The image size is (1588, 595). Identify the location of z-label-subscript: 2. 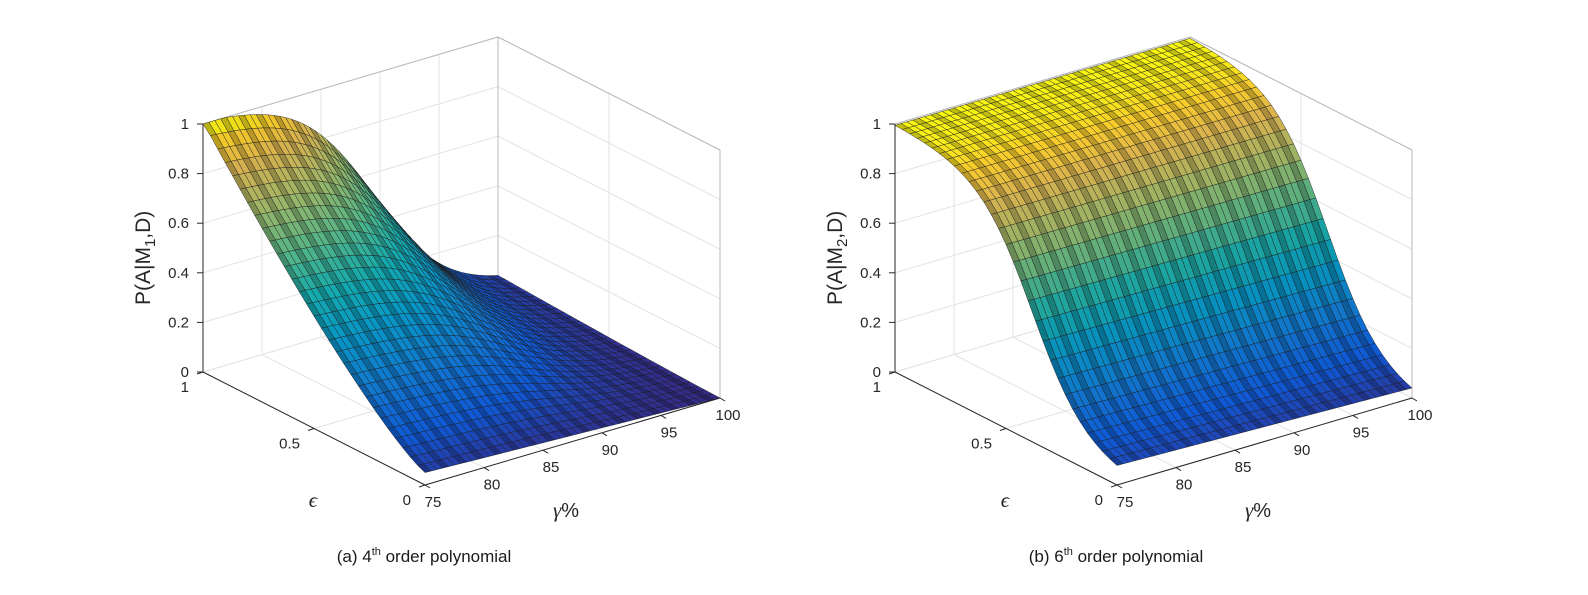
(842, 243).